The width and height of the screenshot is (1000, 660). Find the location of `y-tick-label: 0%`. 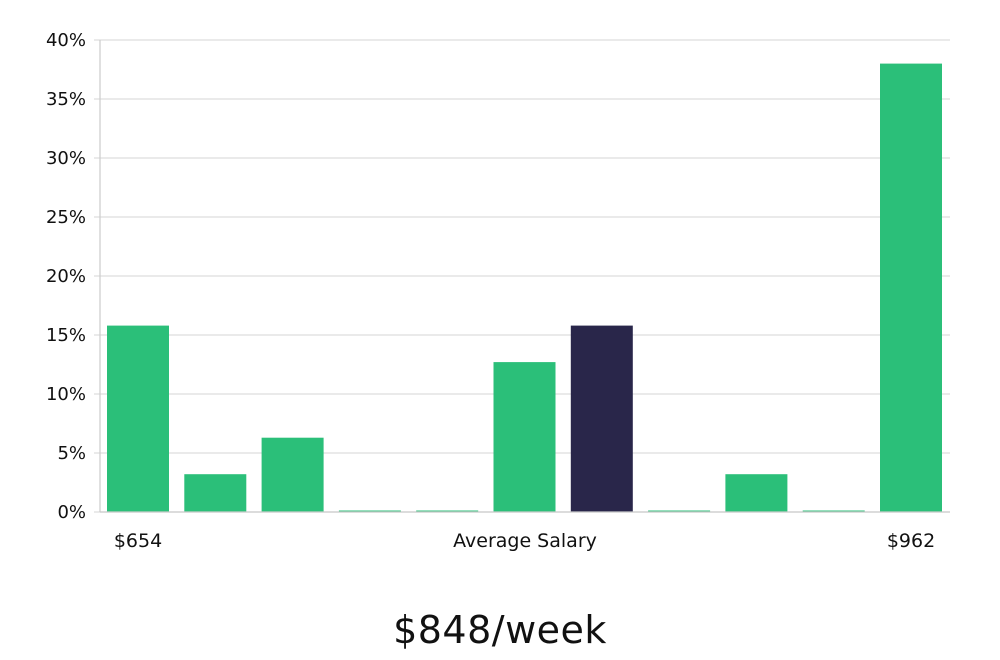

y-tick-label: 0% is located at coordinates (71, 512).